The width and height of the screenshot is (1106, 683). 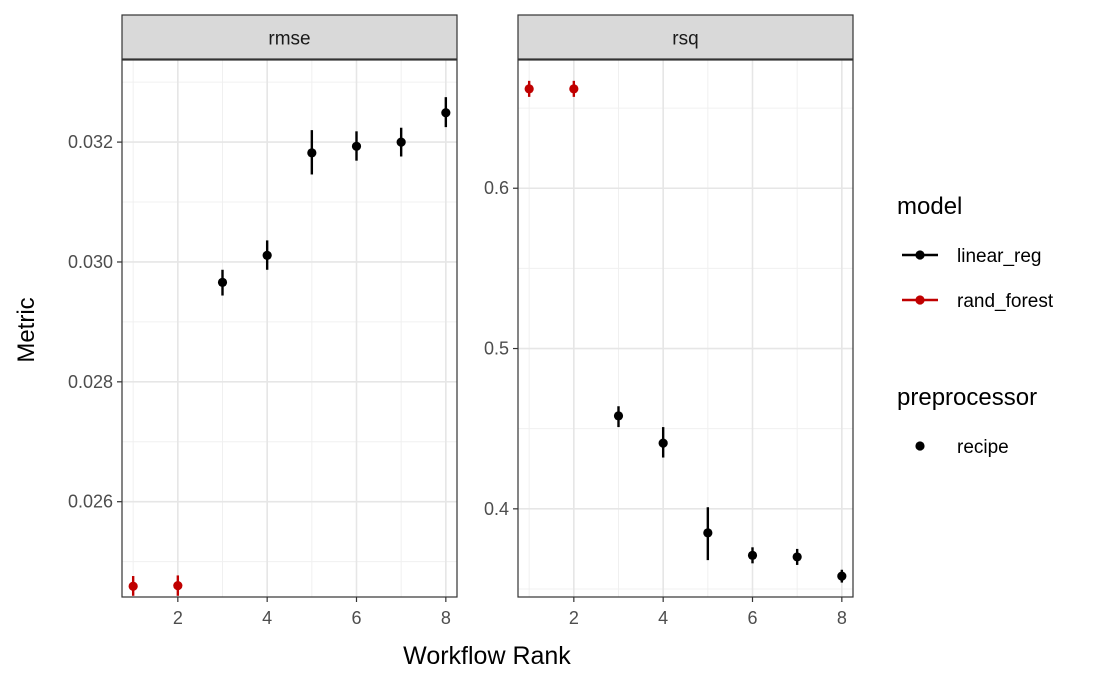 What do you see at coordinates (90, 142) in the screenshot?
I see `y-tick-label: 0.032` at bounding box center [90, 142].